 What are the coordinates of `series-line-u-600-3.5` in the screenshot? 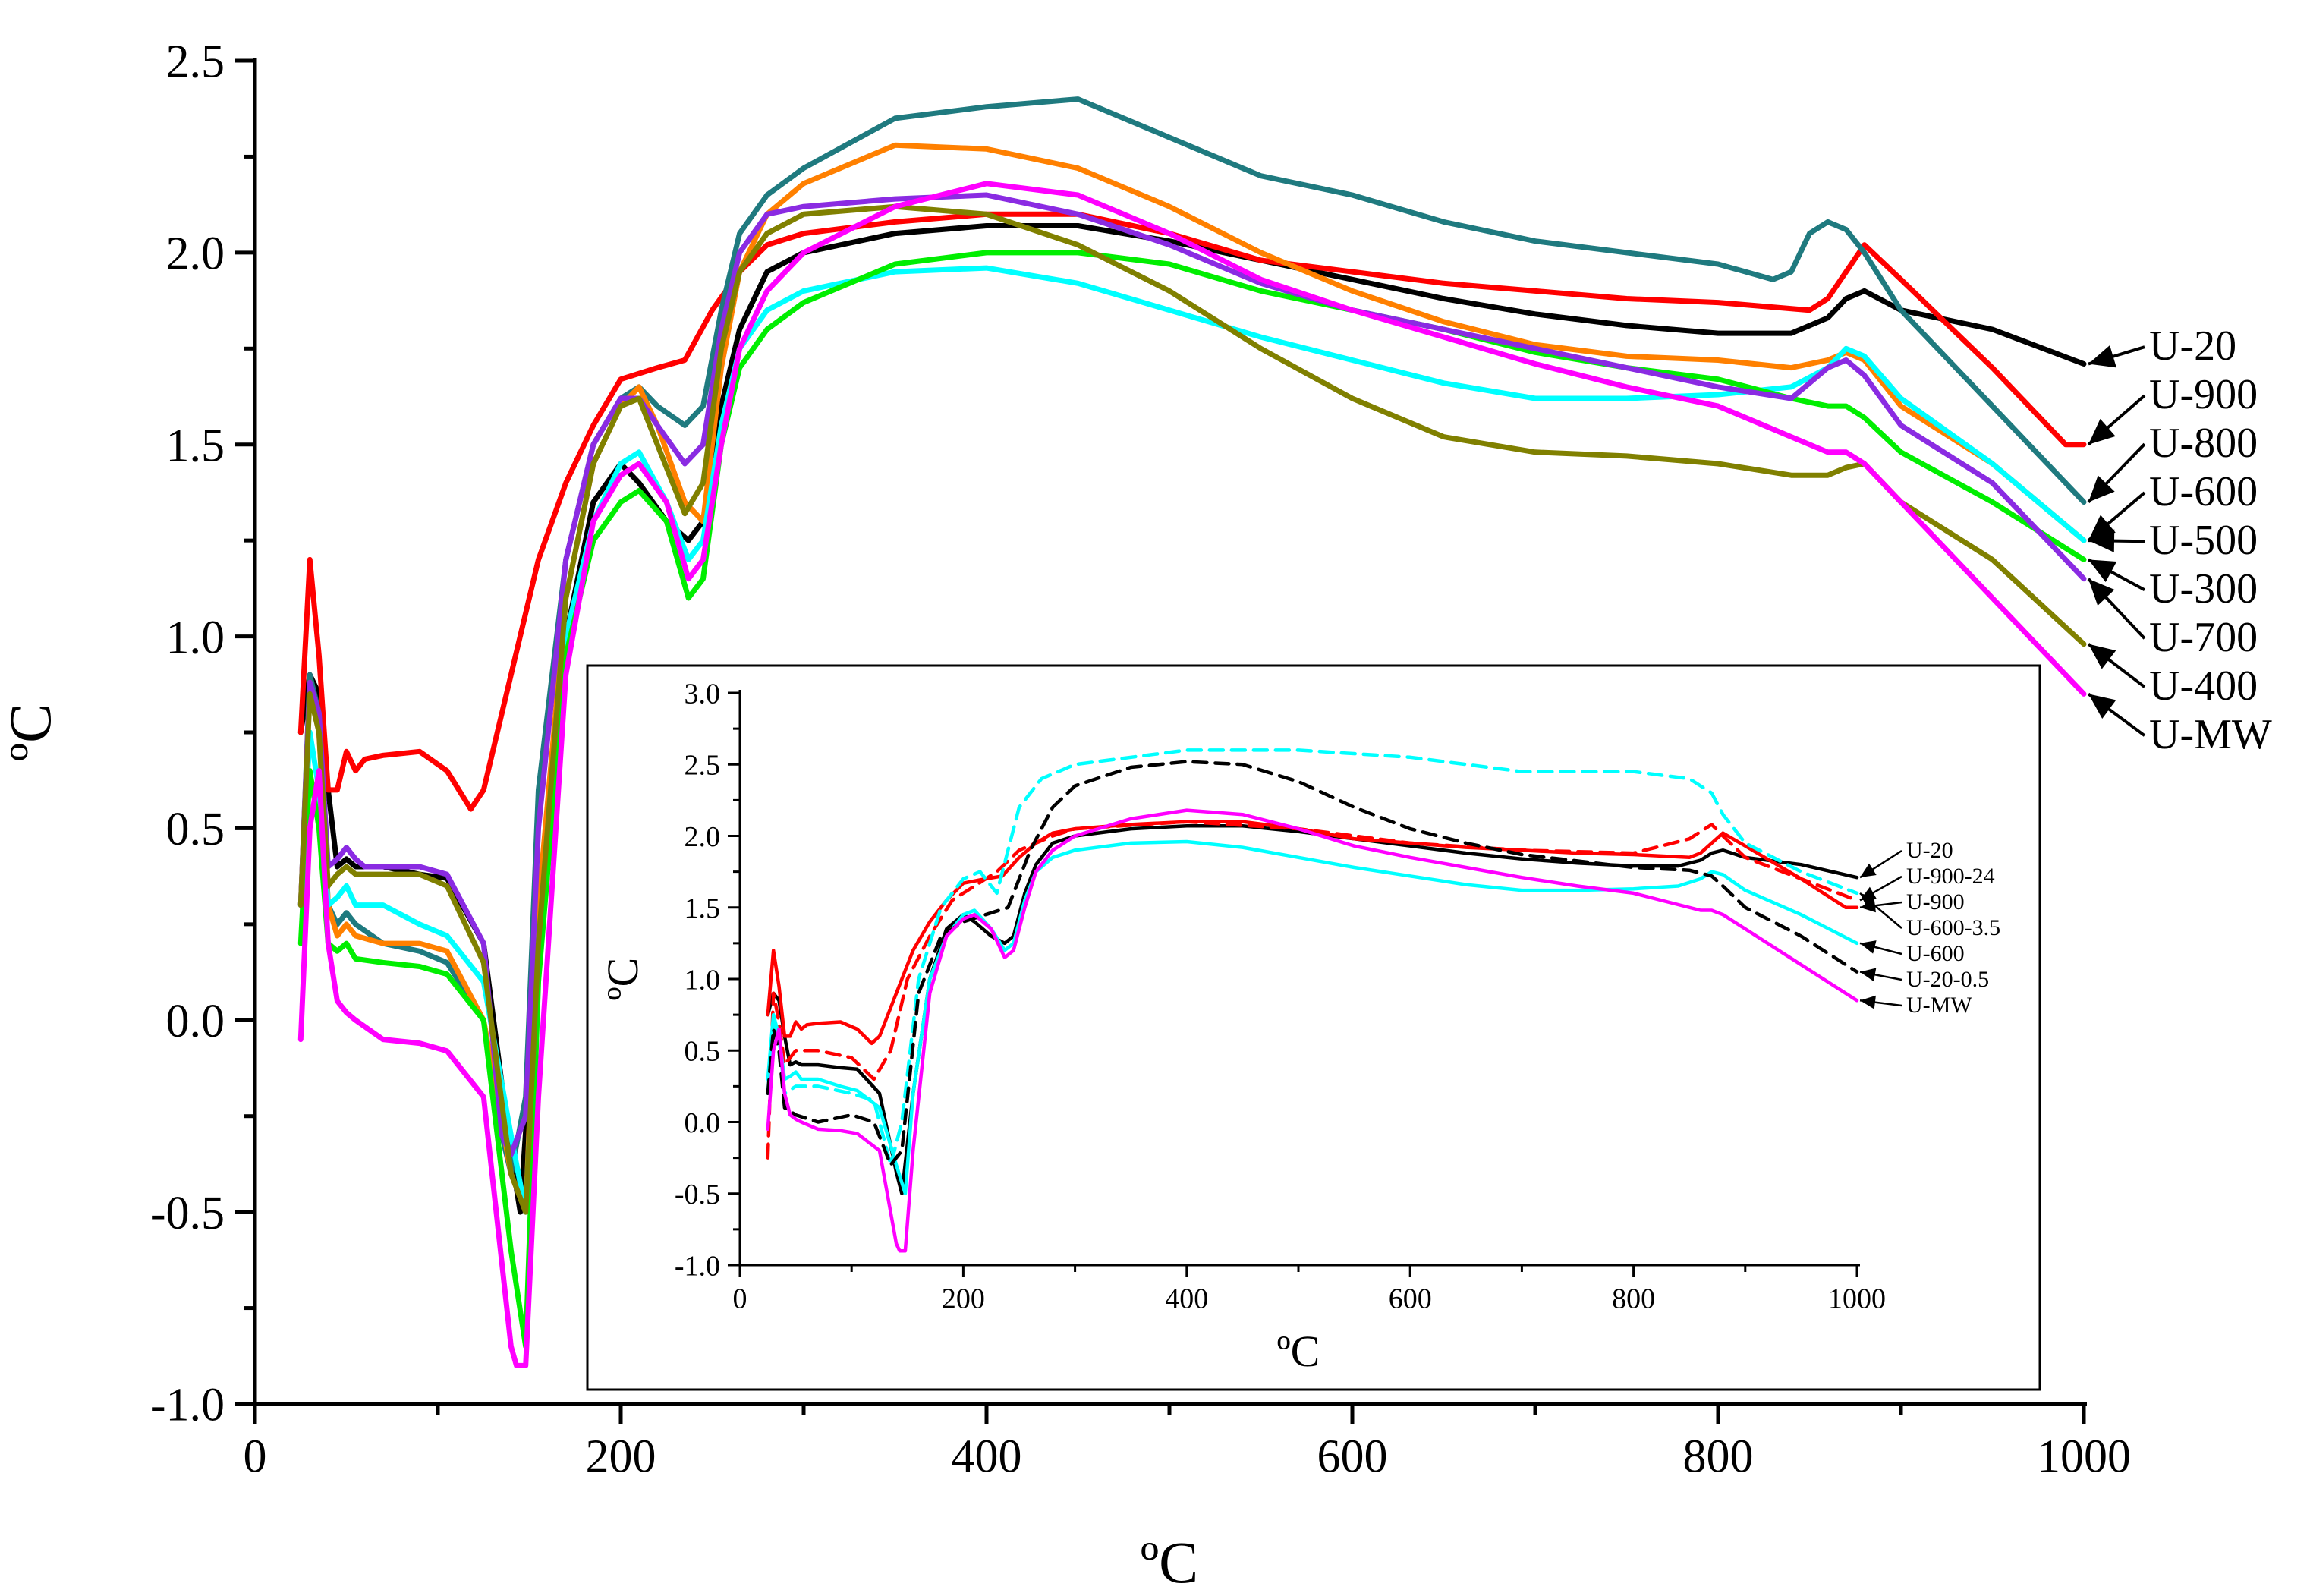 It's located at (1312, 958).